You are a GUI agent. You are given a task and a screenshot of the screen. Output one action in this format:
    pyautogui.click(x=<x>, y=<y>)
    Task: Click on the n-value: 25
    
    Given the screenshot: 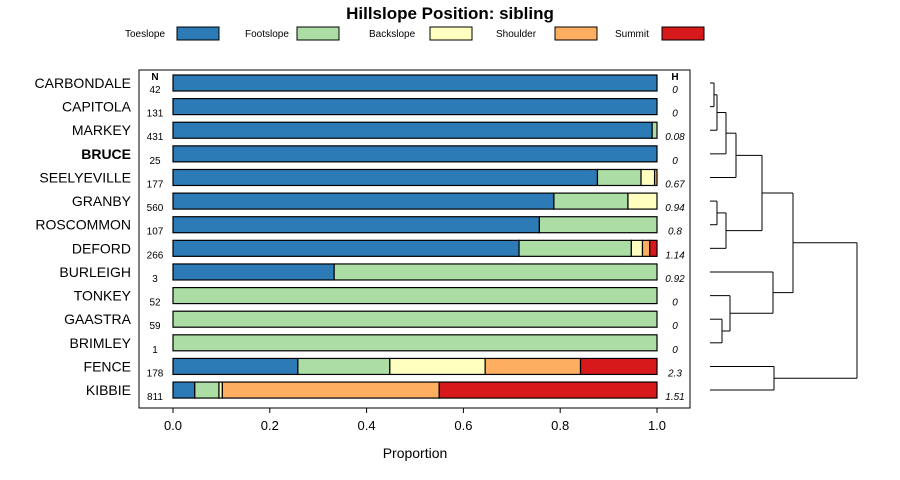 What is the action you would take?
    pyautogui.click(x=155, y=161)
    